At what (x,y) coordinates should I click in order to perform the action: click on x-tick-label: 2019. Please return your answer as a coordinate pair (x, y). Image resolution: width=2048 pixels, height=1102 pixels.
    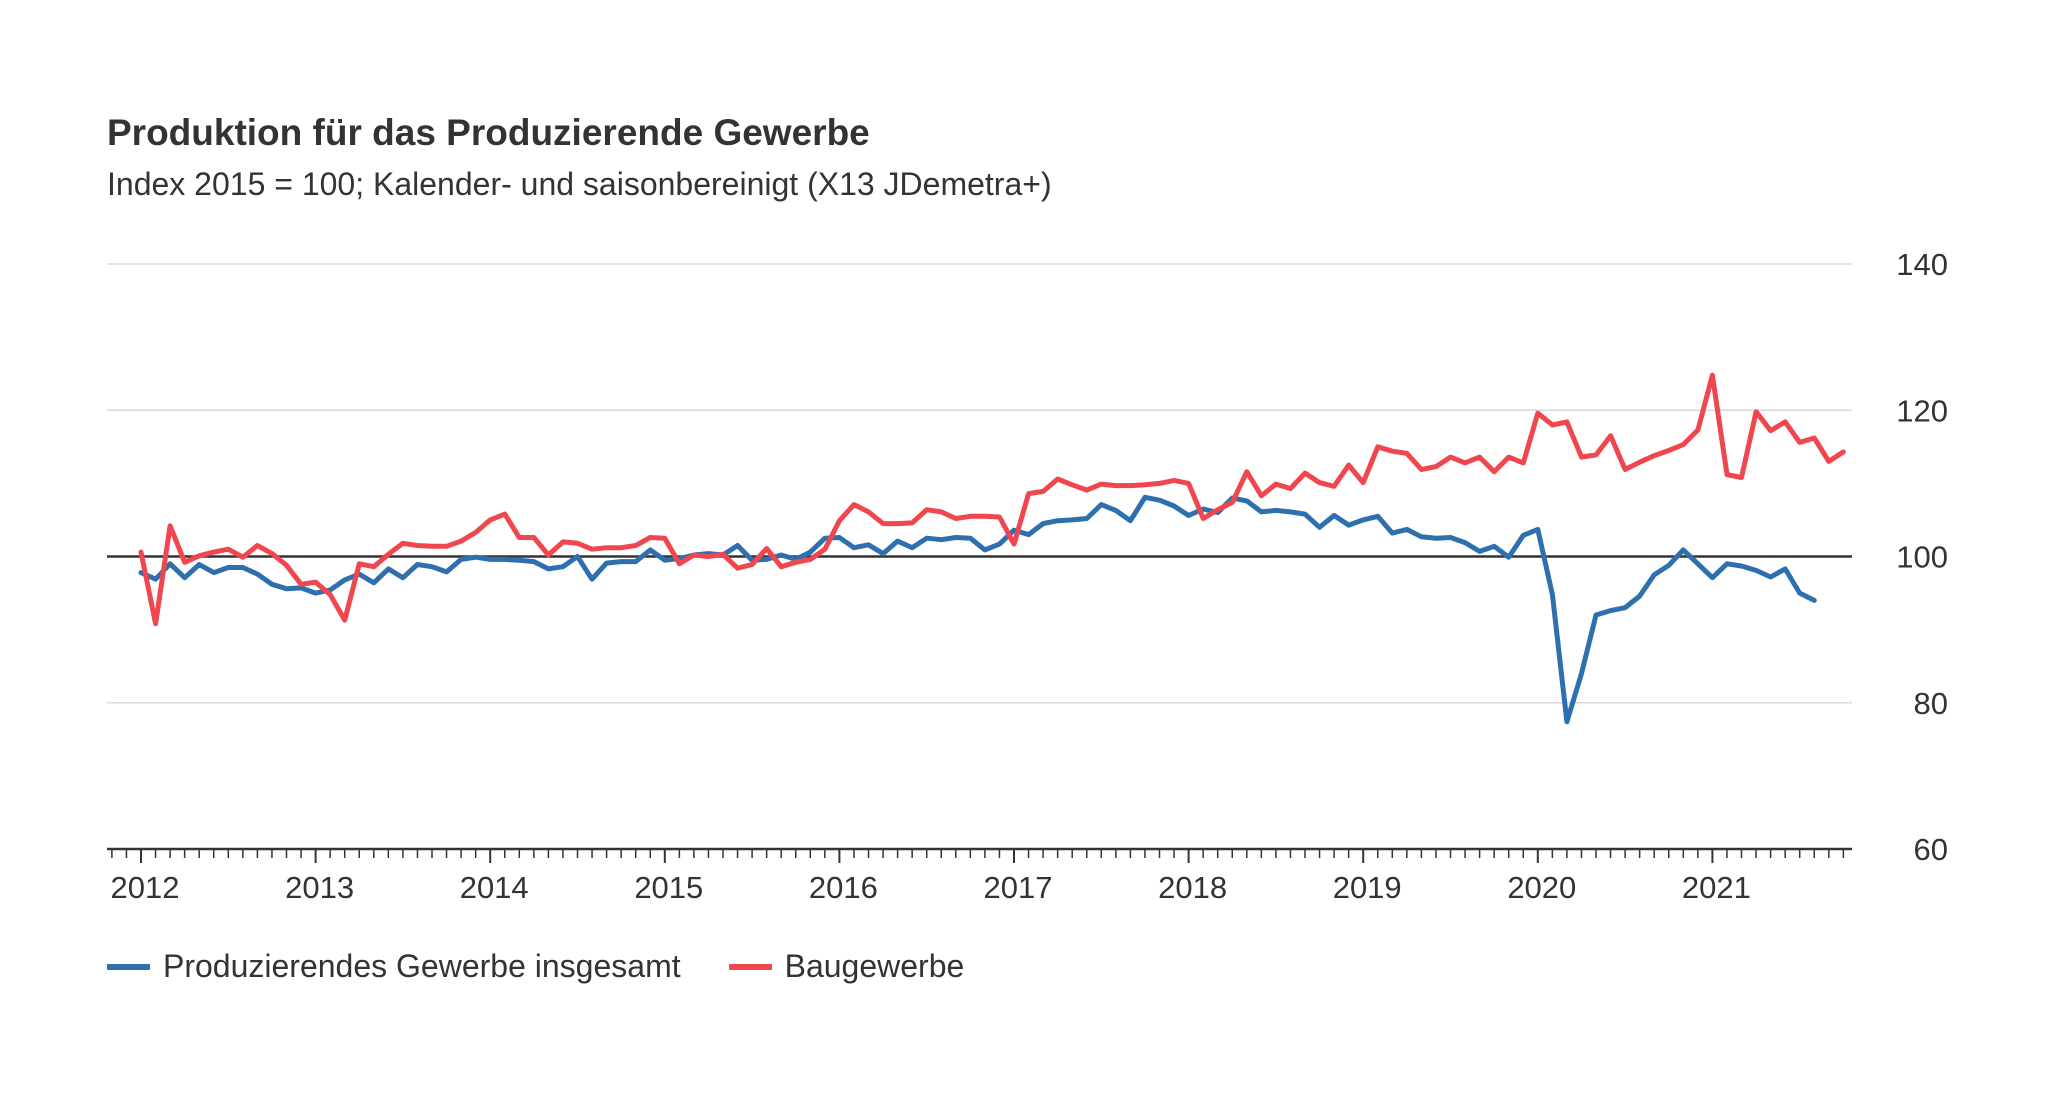
    Looking at the image, I should click on (1367, 887).